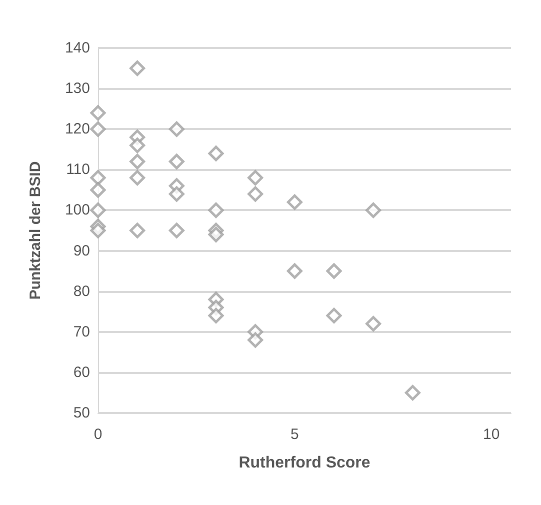 This screenshot has width=541, height=505. I want to click on x-axis-title: Rutherford Score, so click(304, 463).